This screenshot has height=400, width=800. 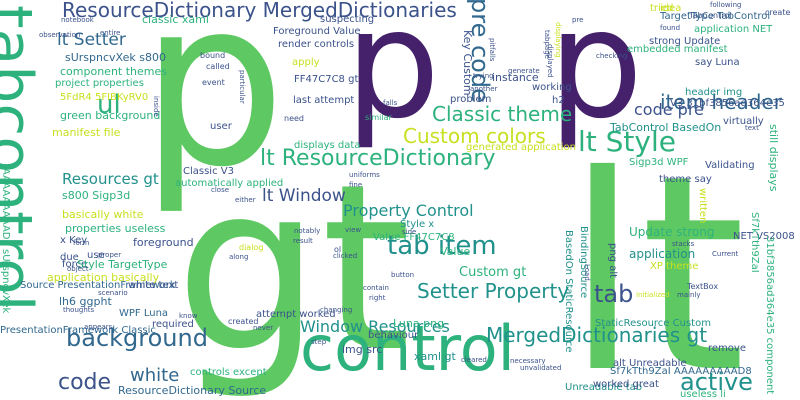 What do you see at coordinates (626, 384) in the screenshot?
I see `cloud-word: worked great` at bounding box center [626, 384].